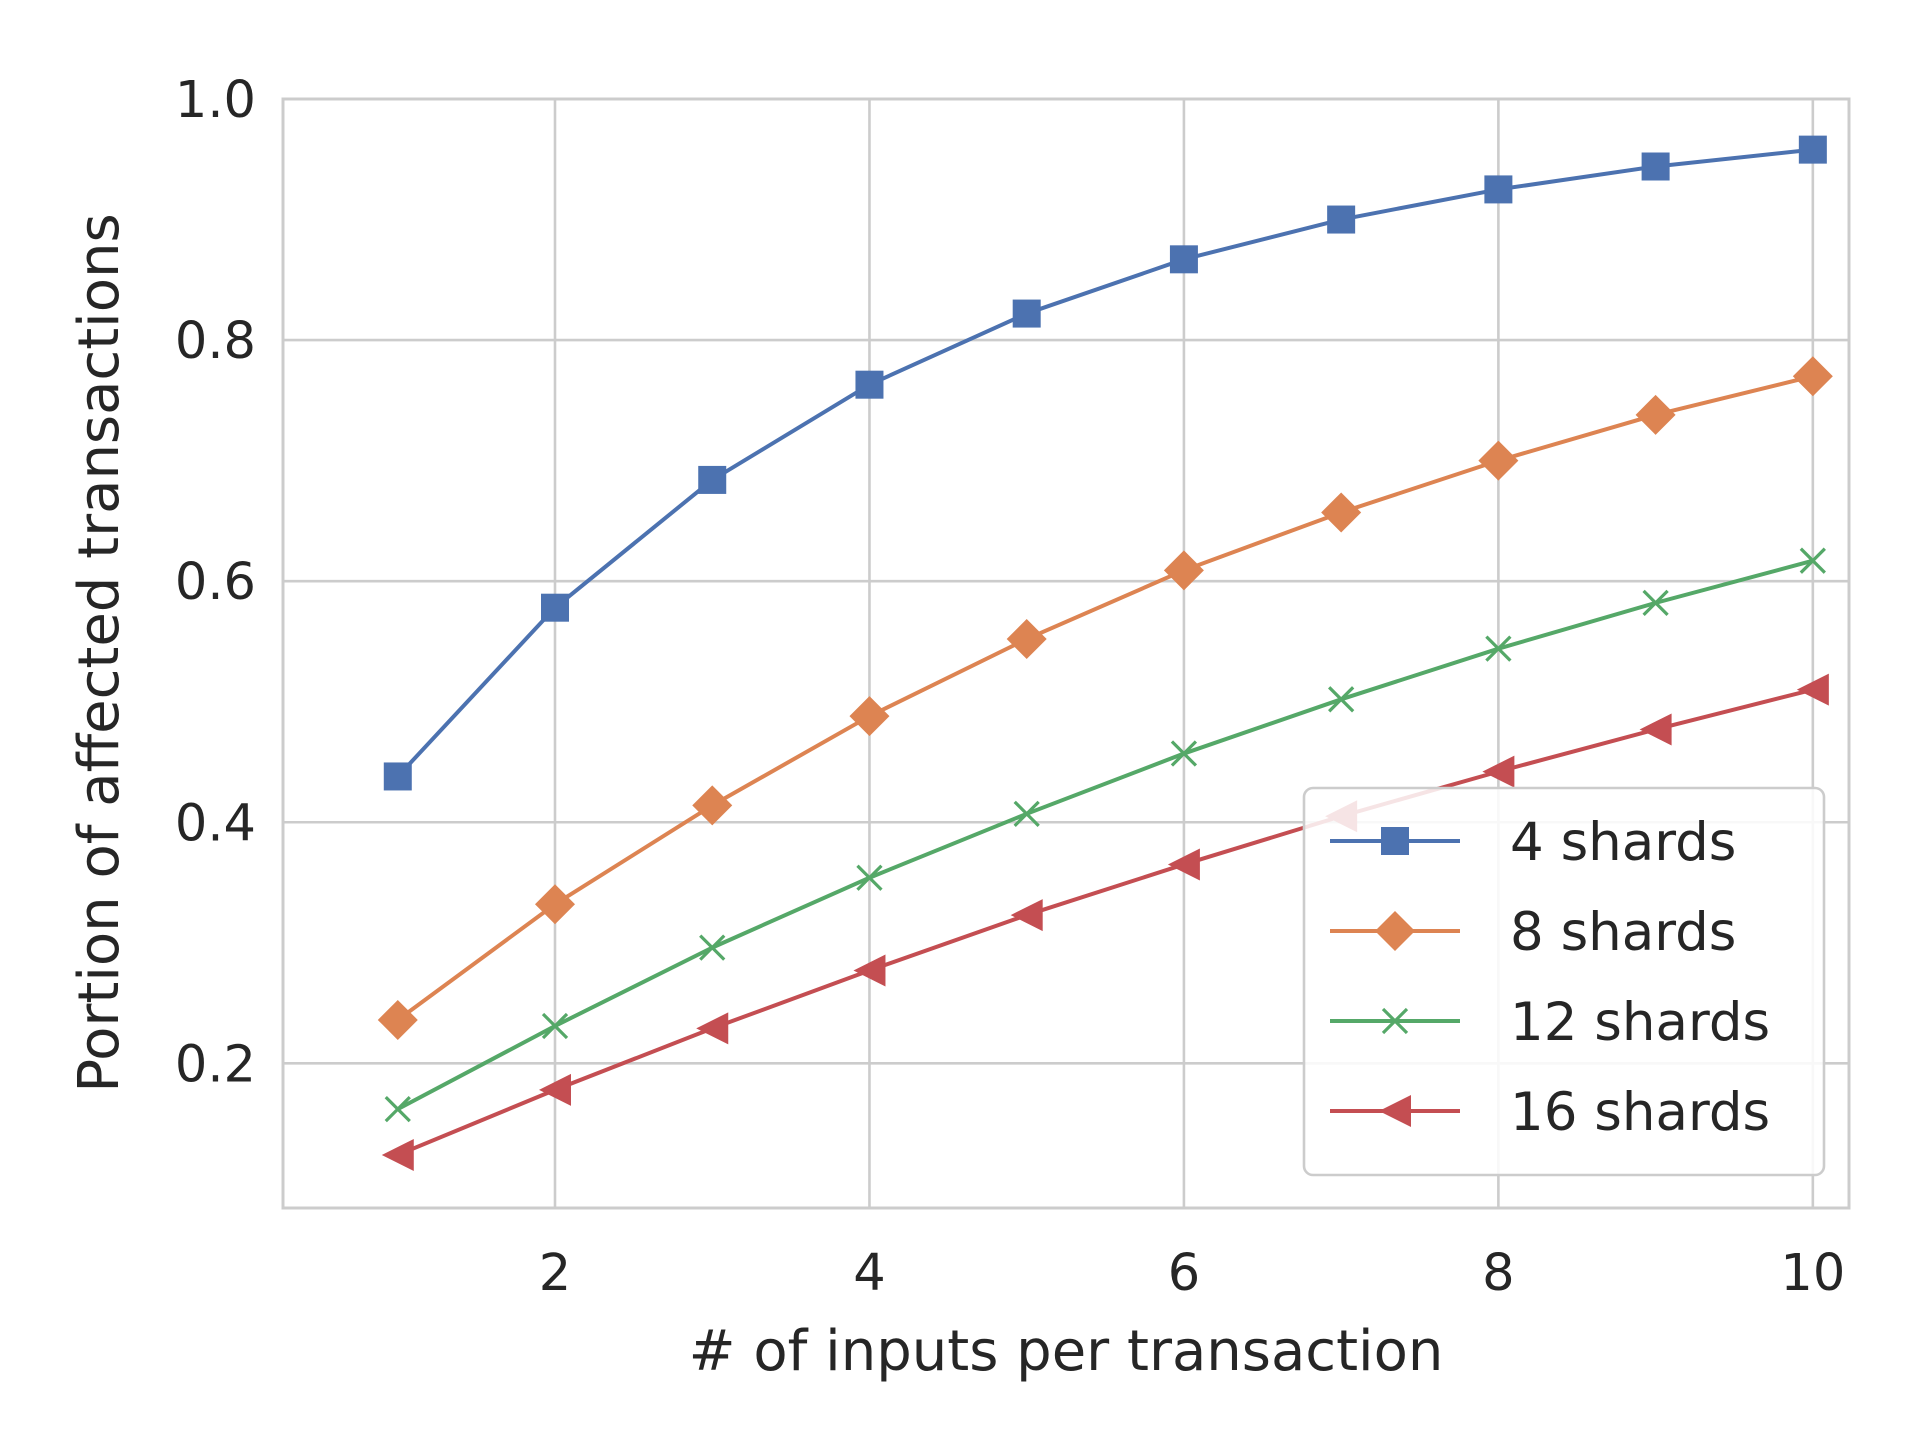  I want to click on legend-label: 12 shards, so click(1640, 1022).